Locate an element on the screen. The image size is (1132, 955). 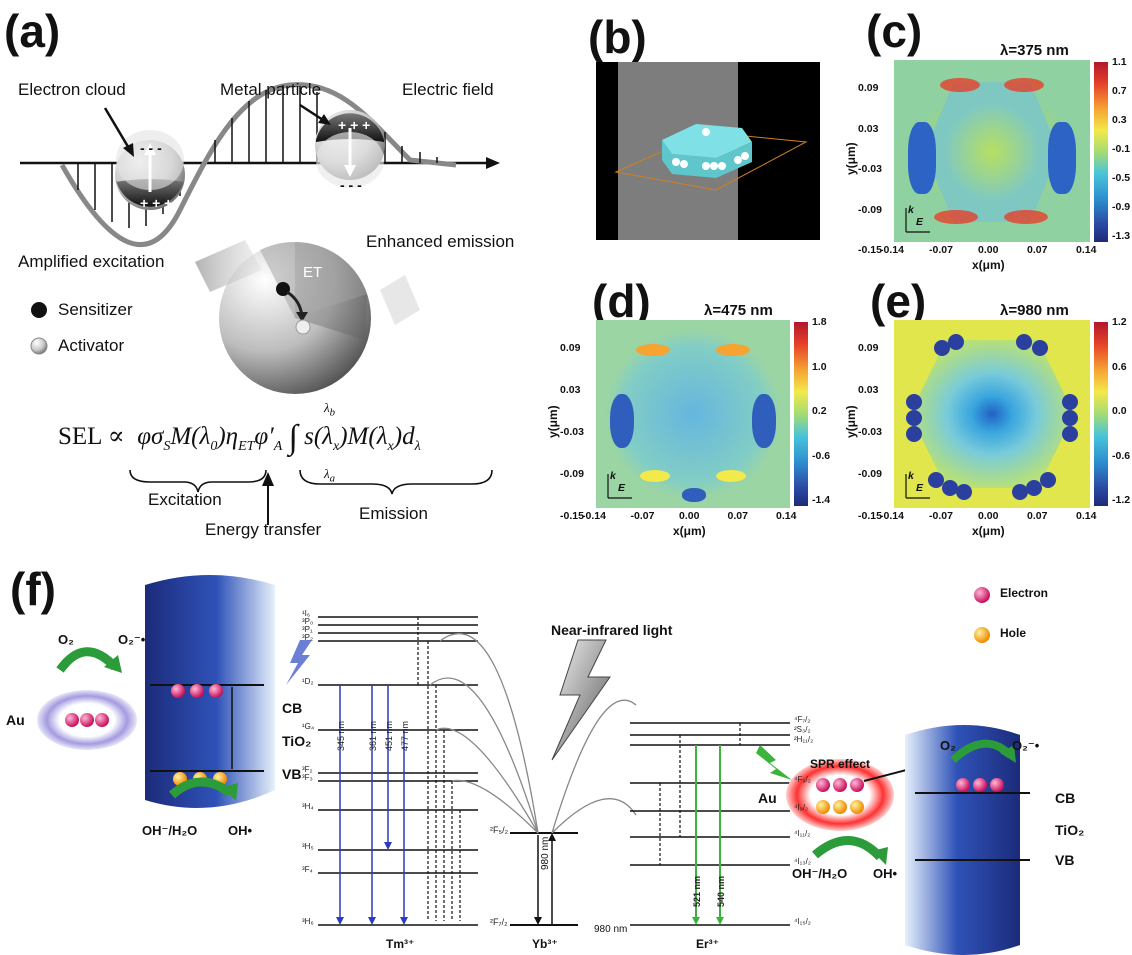
colorbar-tick-label: 1.0 is located at coordinates (819, 366).